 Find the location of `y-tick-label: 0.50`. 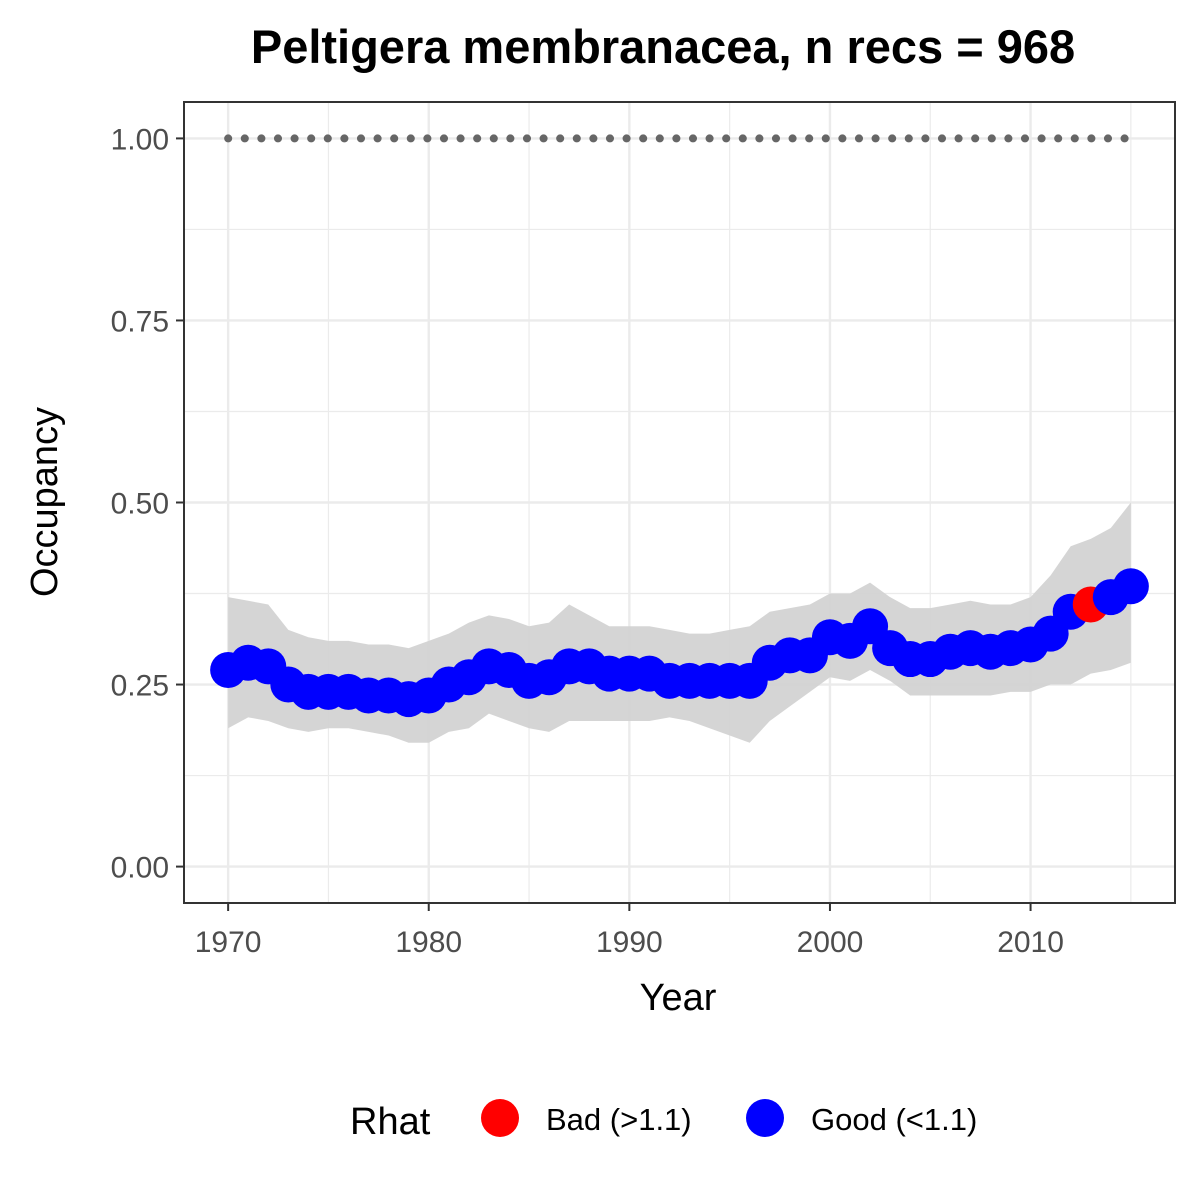

y-tick-label: 0.50 is located at coordinates (140, 504).